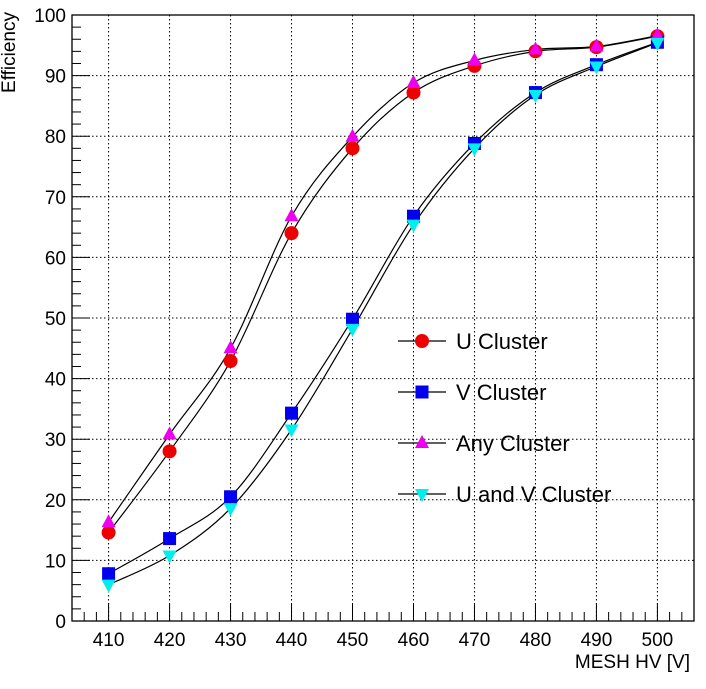 The height and width of the screenshot is (689, 706). What do you see at coordinates (55, 198) in the screenshot?
I see `y-tick-label: 70` at bounding box center [55, 198].